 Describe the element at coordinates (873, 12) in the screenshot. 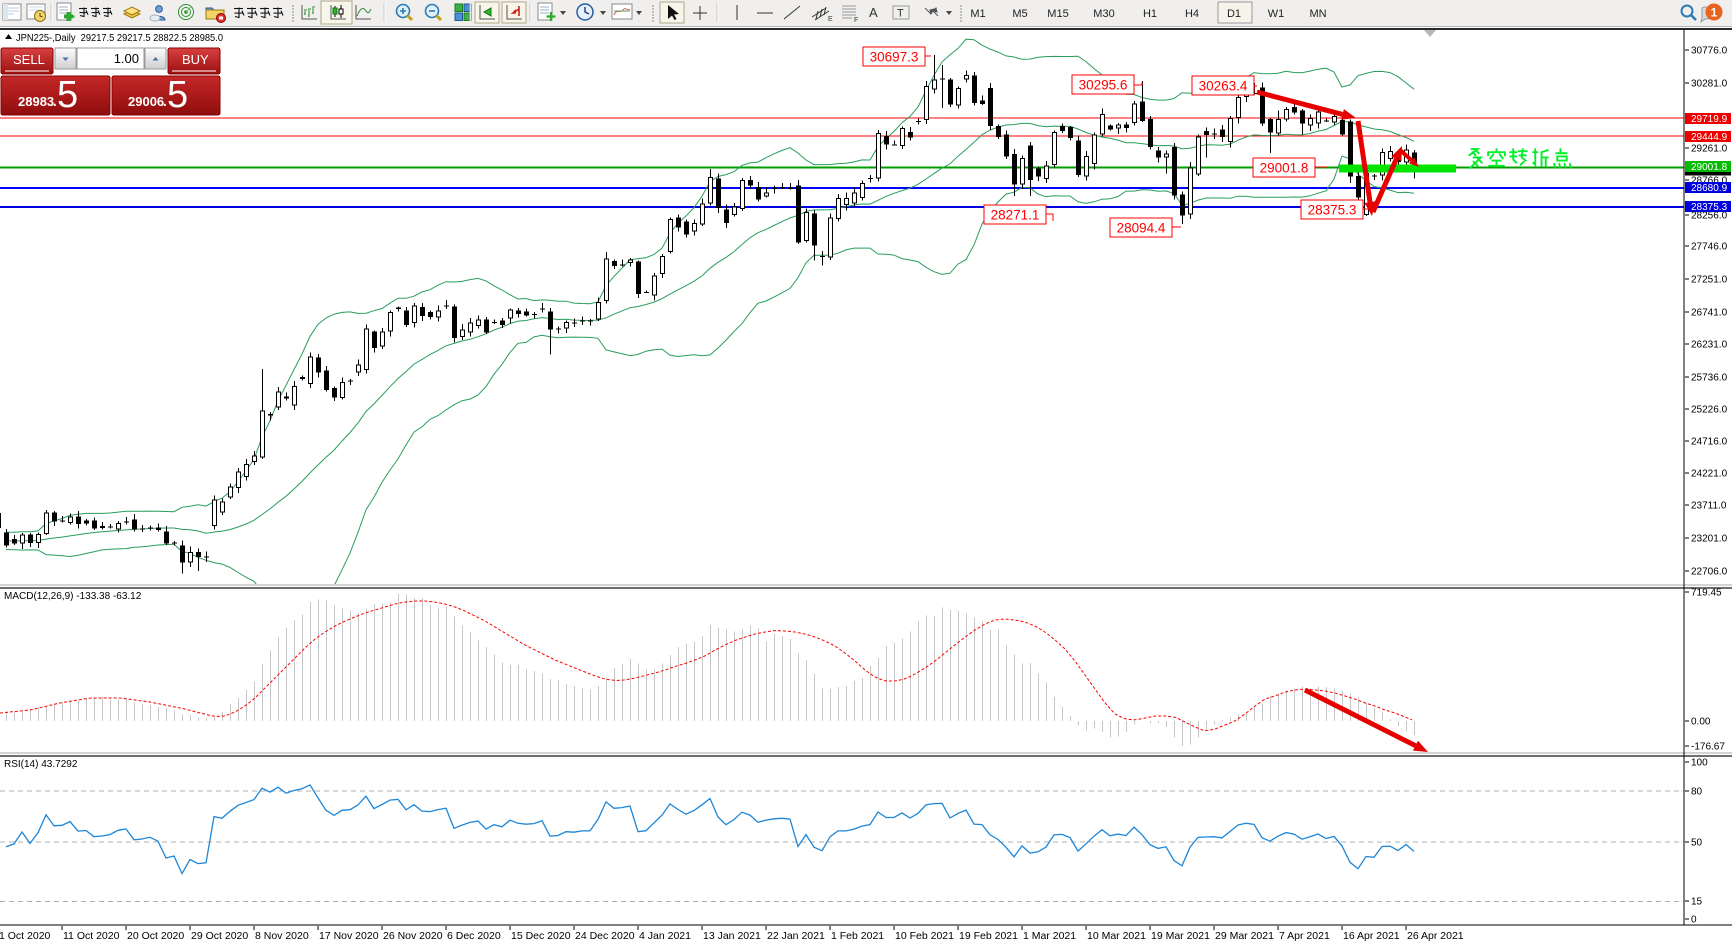

I see `svg-text: A` at that location.